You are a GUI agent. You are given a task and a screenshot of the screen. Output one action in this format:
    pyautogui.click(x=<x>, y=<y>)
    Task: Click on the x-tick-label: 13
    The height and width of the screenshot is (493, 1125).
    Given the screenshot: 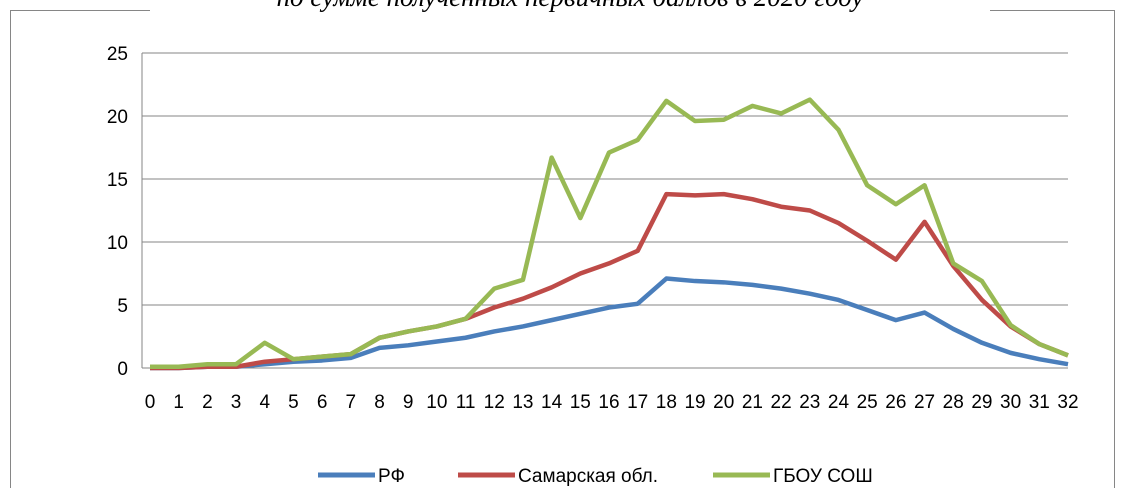 What is the action you would take?
    pyautogui.click(x=522, y=402)
    